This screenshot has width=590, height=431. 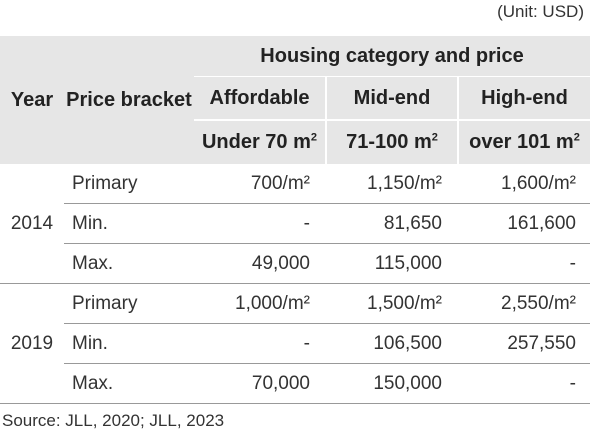 What do you see at coordinates (113, 420) in the screenshot?
I see `source-note: Source: JLL, 2020; JLL, 2023` at bounding box center [113, 420].